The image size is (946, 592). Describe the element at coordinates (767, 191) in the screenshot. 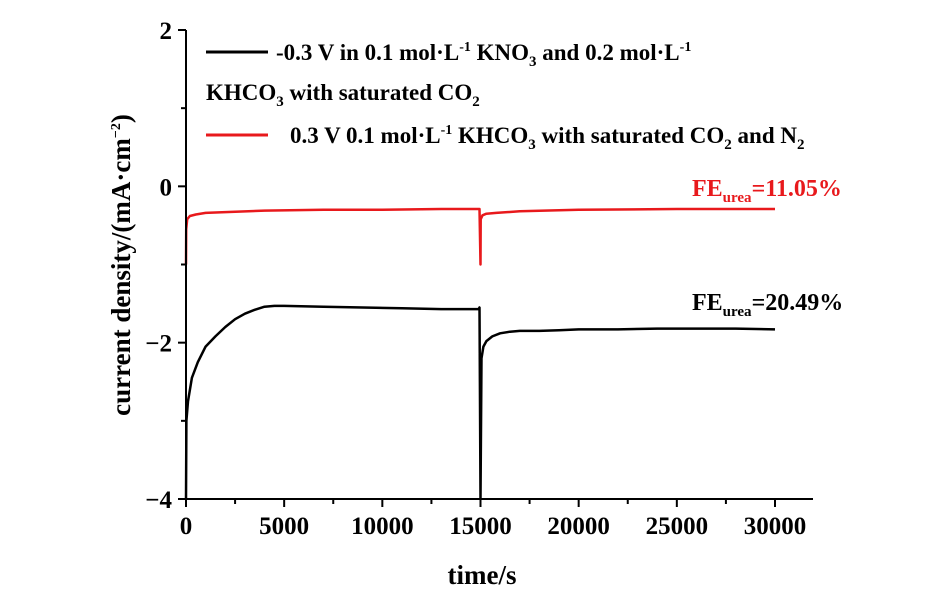

I see `fe-annotation-red: FEurea=11.05%` at that location.